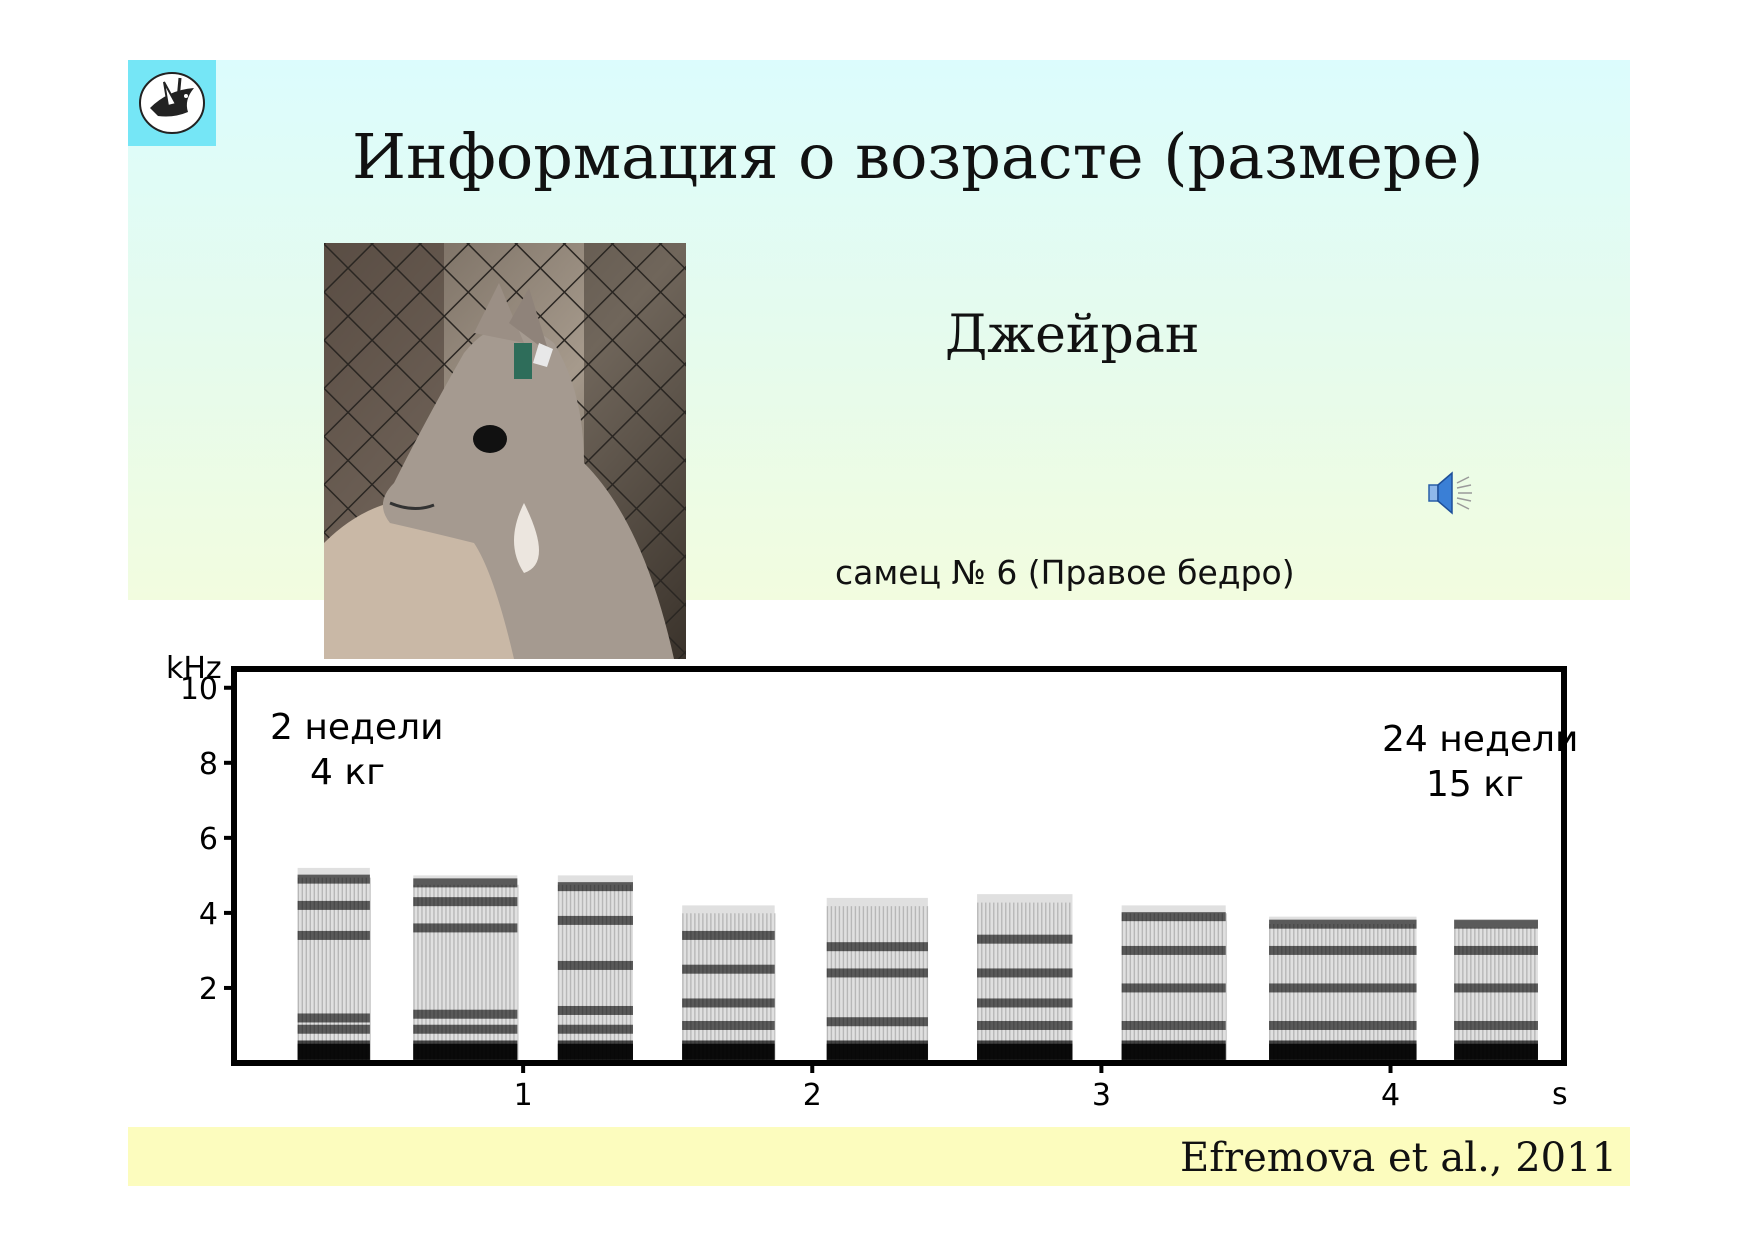  Describe the element at coordinates (347, 772) in the screenshot. I see `annotation-left-line2: 4 кг` at that location.